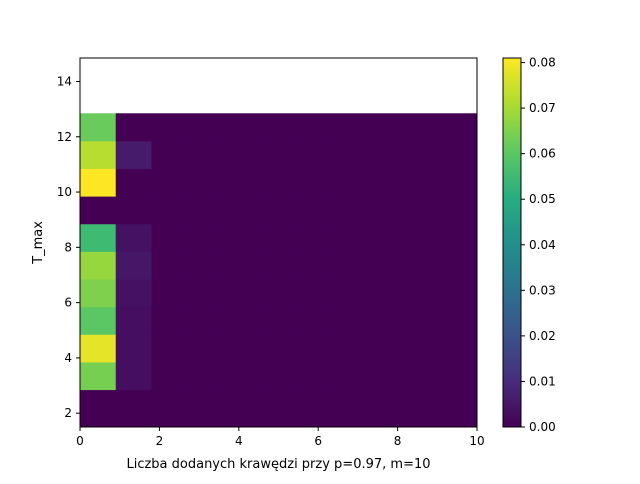 The image size is (640, 484). I want to click on colorbar-tick-label: 0.04, so click(542, 245).